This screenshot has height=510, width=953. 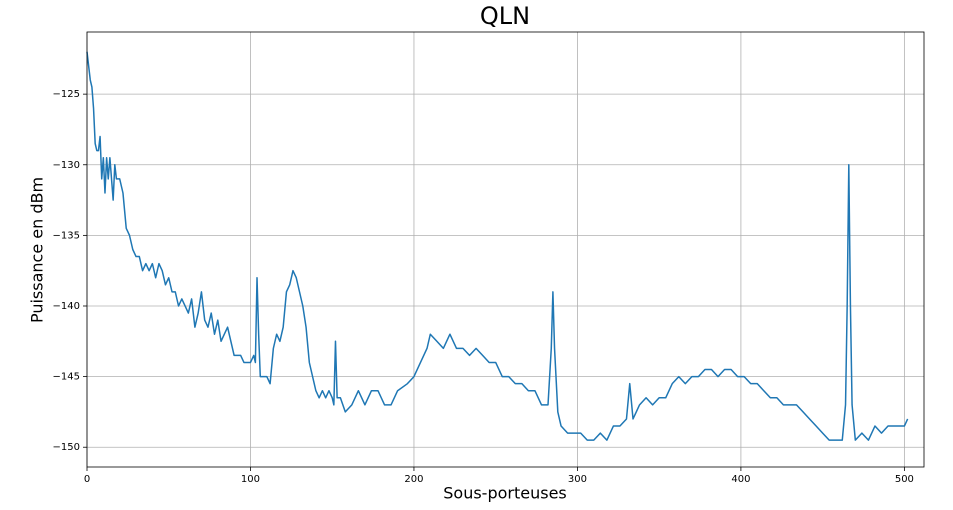 What do you see at coordinates (577, 479) in the screenshot?
I see `x-tick-label: 300` at bounding box center [577, 479].